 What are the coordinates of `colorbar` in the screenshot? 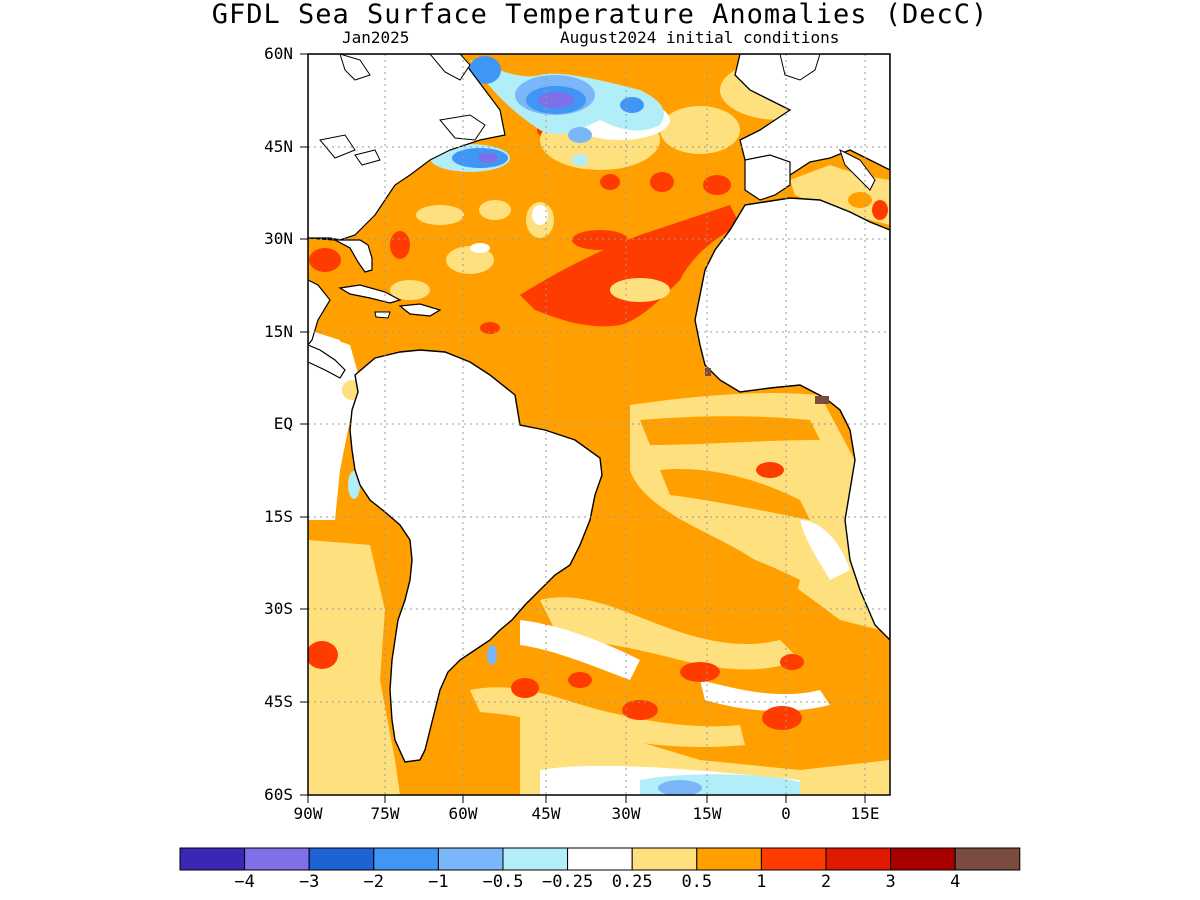 It's located at (600, 859).